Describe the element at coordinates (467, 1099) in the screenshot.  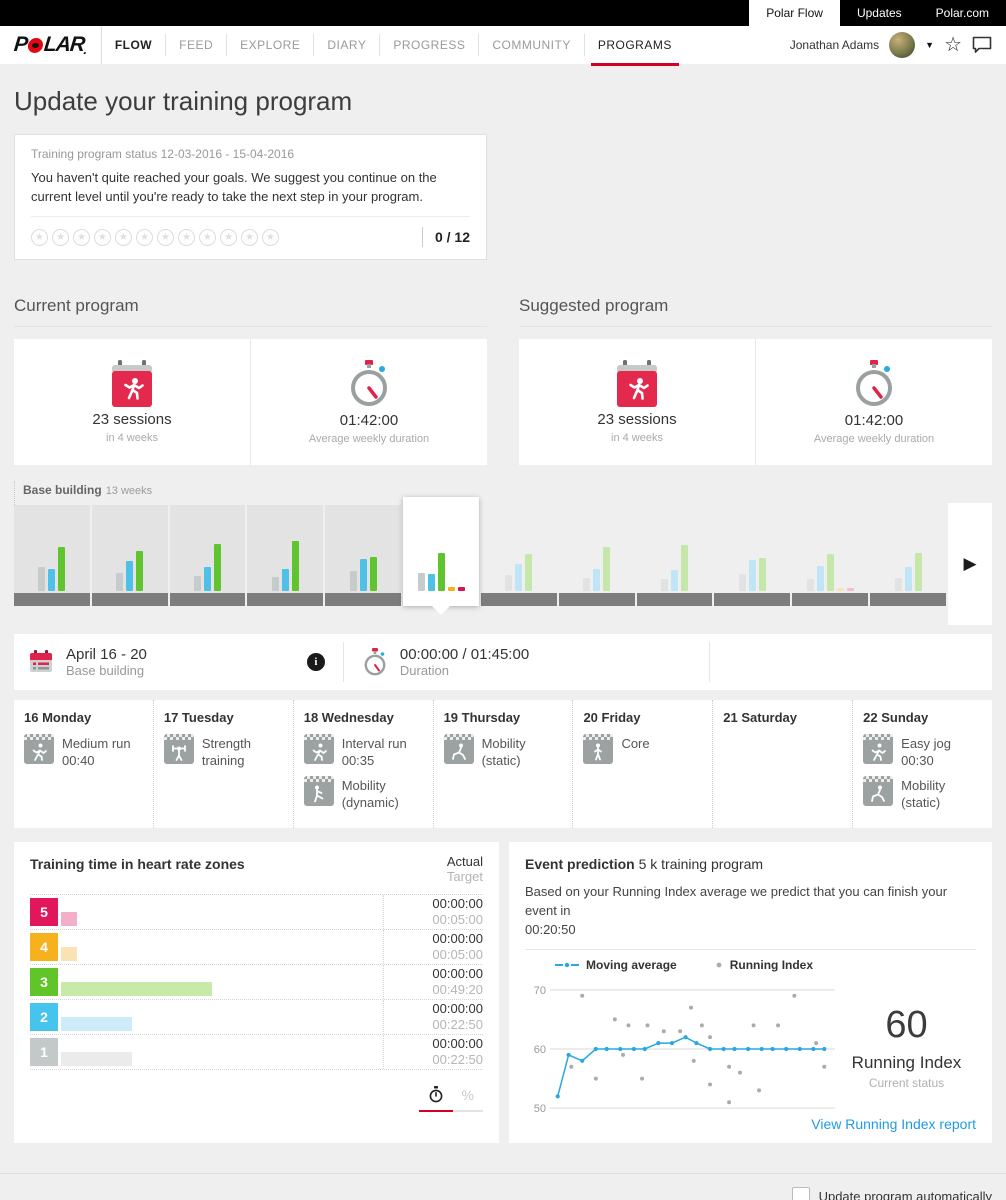
I see `percent-unit-toggle: %` at that location.